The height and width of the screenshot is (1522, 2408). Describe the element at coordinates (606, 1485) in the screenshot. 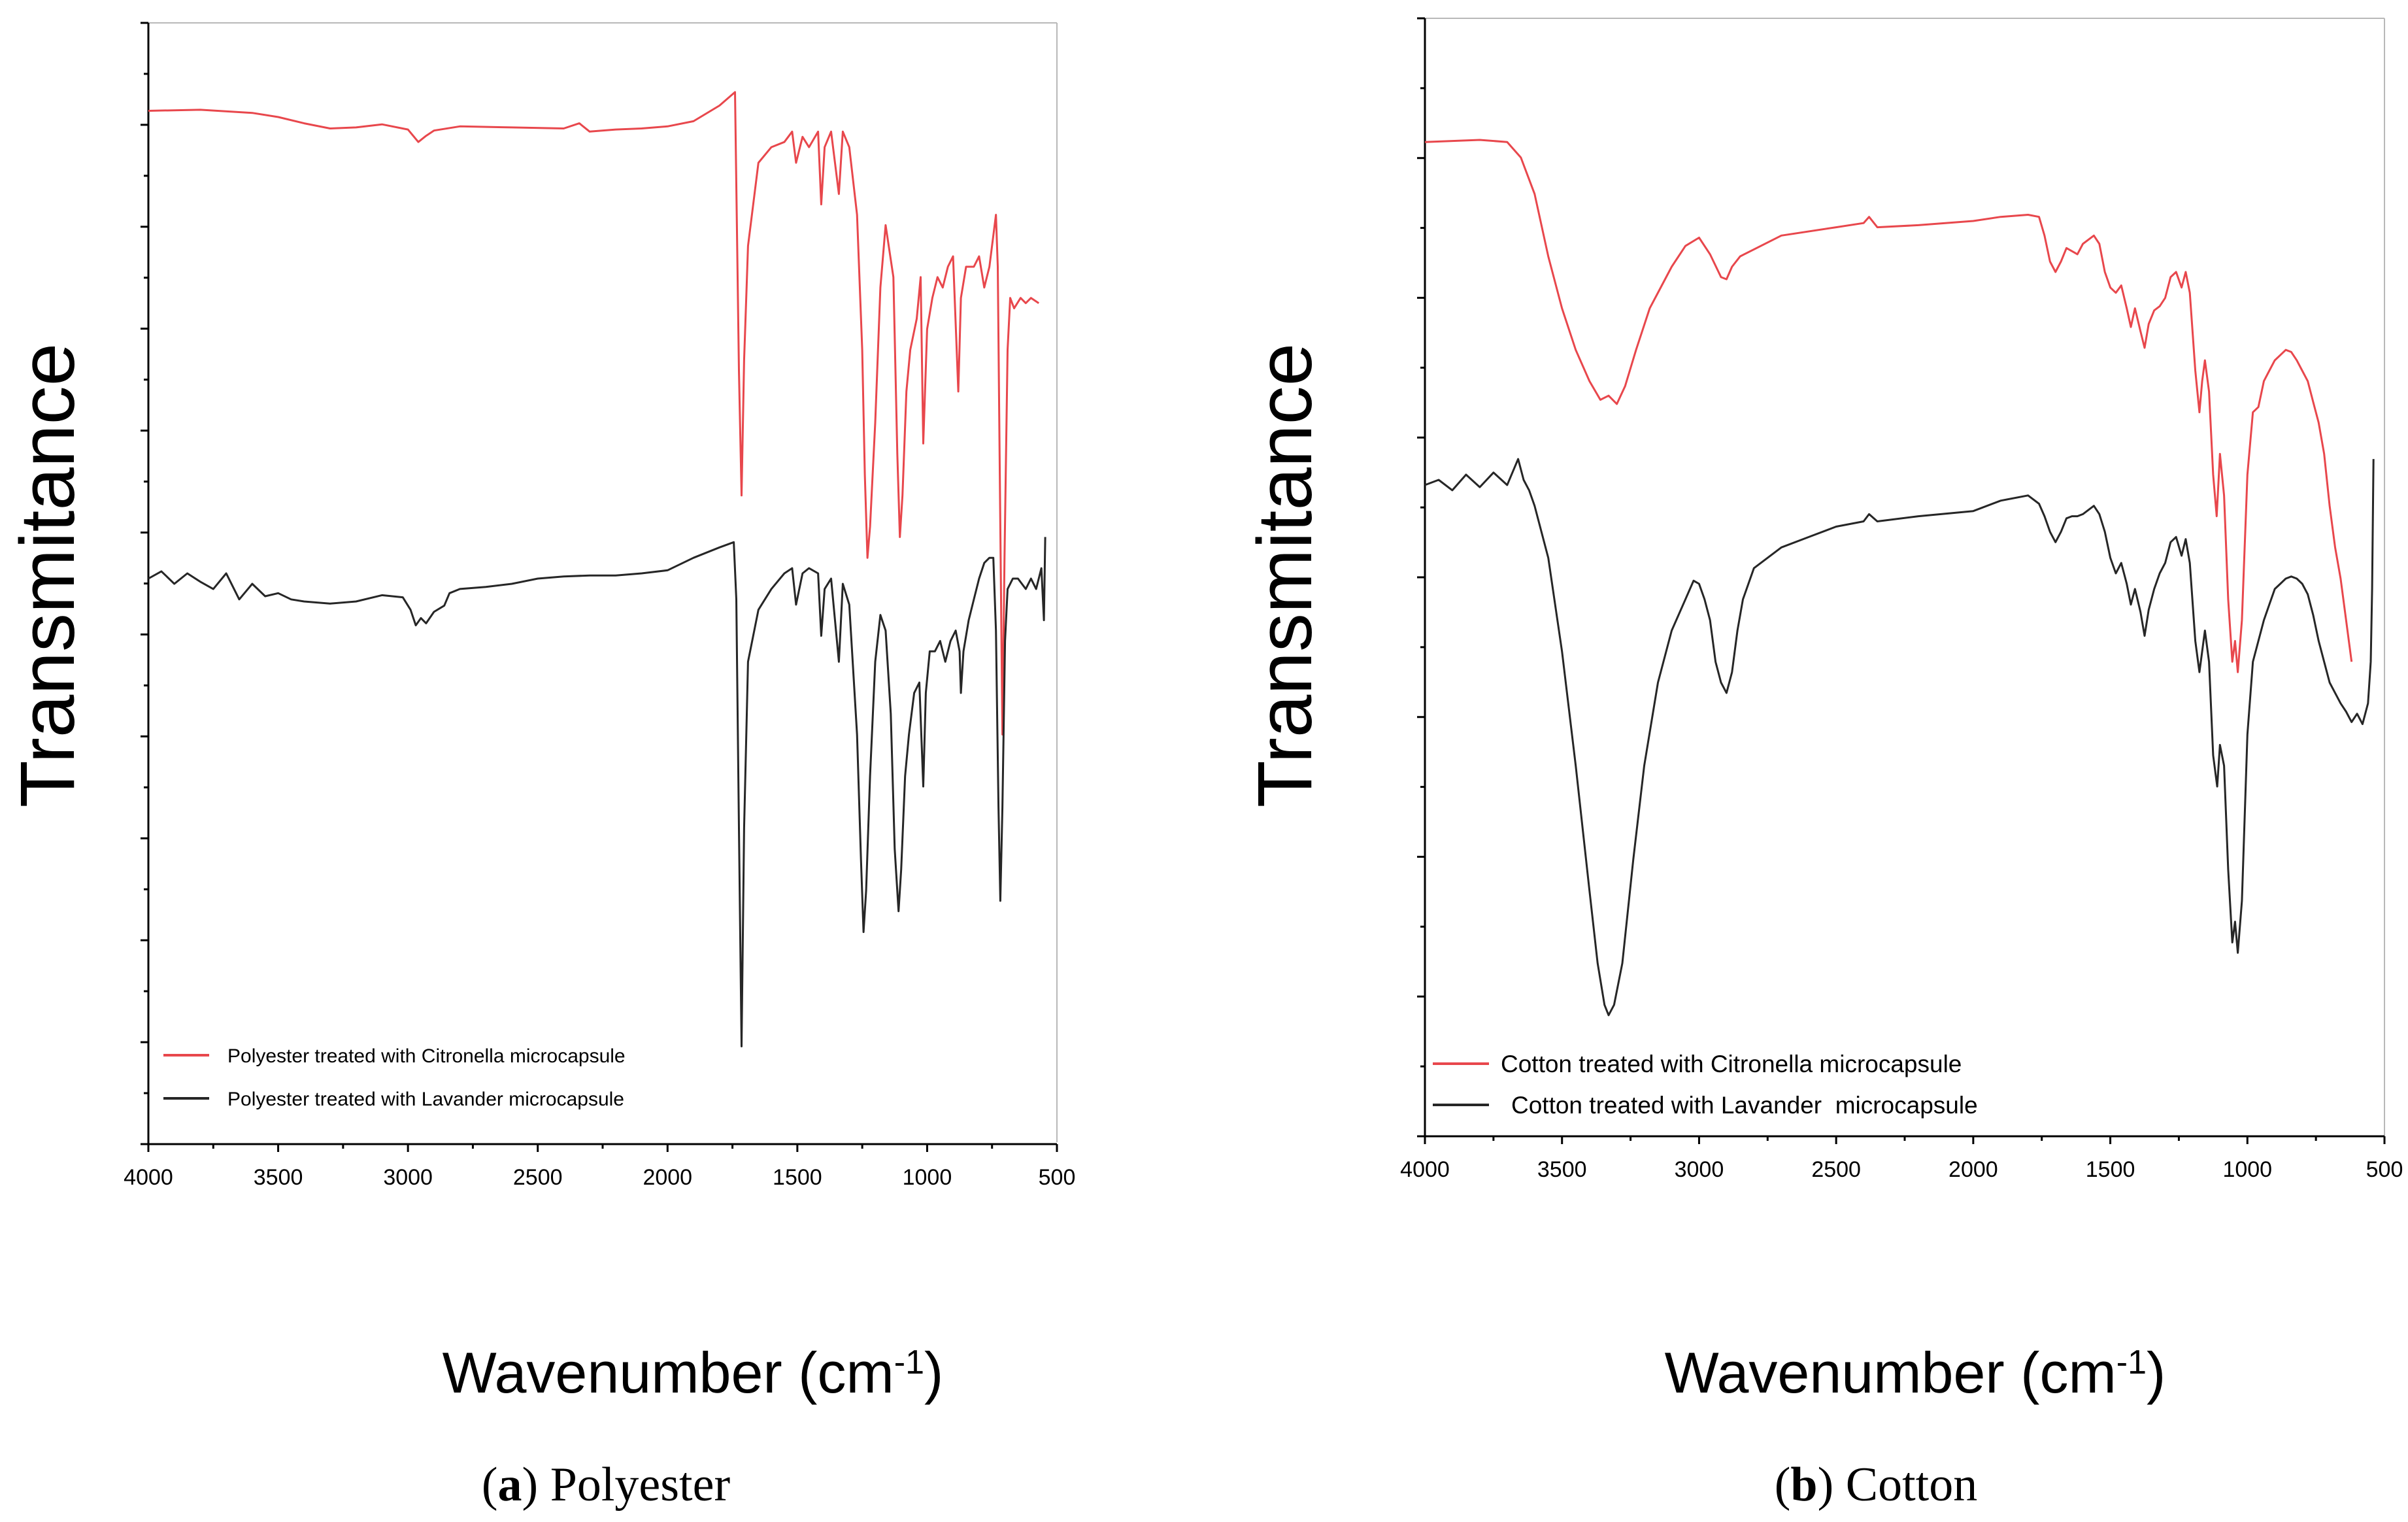

I see `panel-a-caption: (a) Polyester` at that location.